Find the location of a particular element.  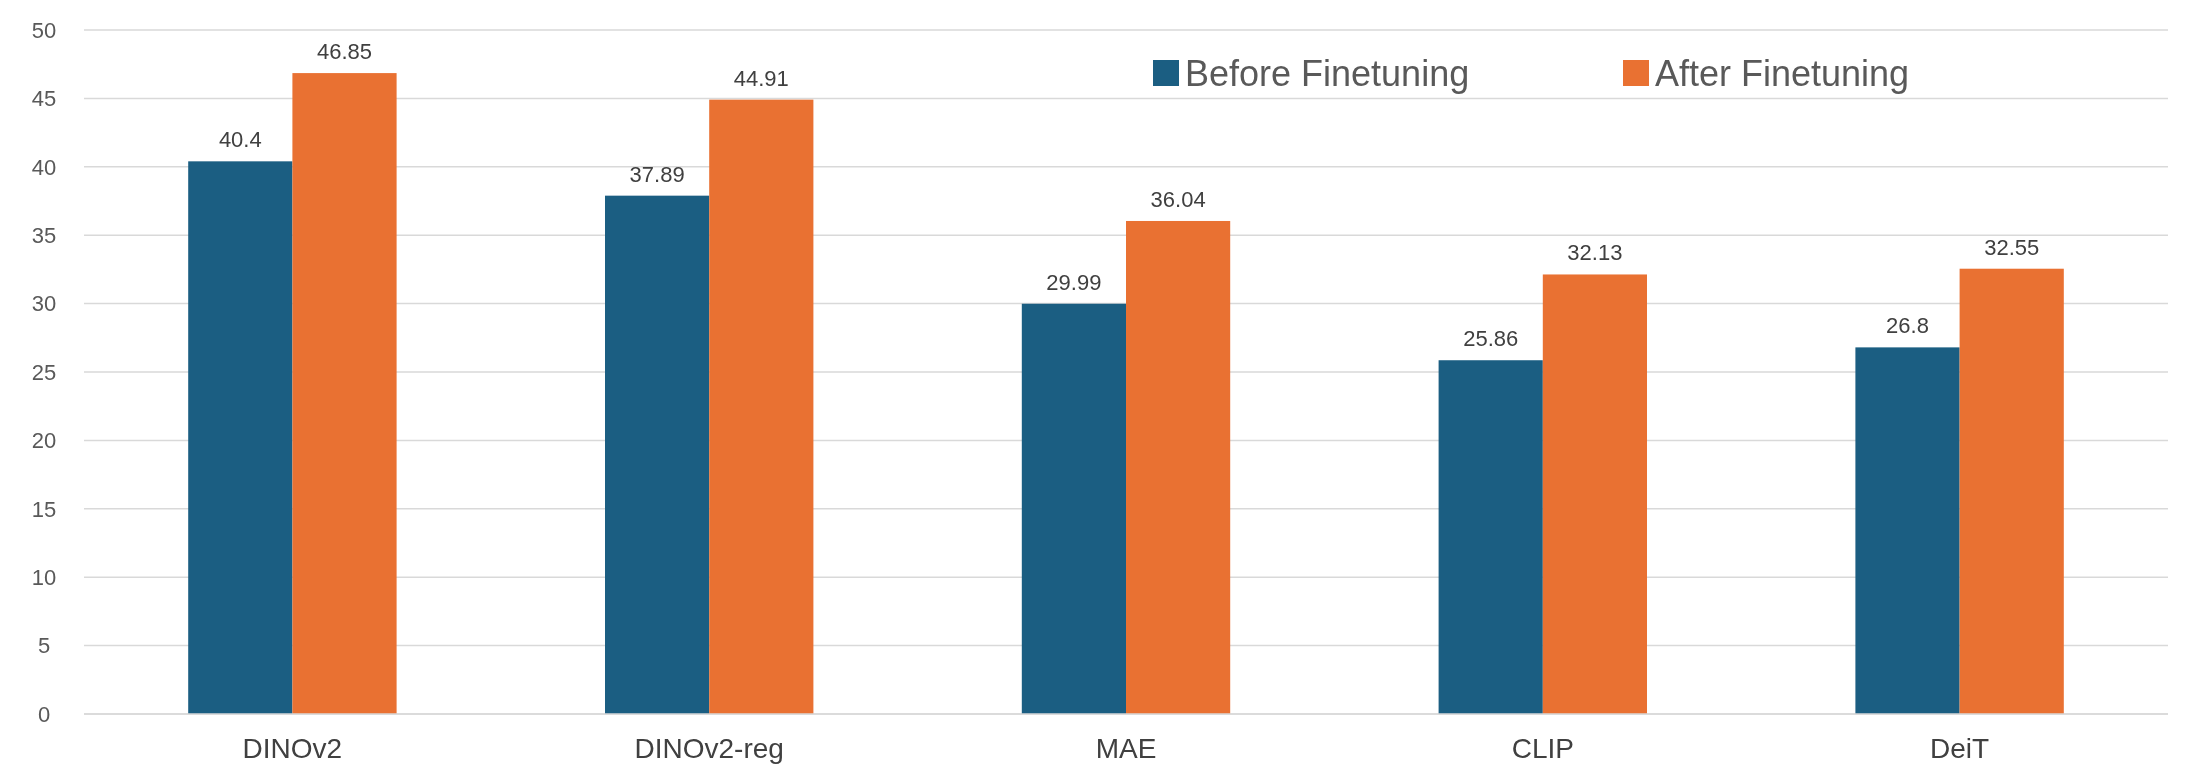

data-label: 44.91 is located at coordinates (761, 78).